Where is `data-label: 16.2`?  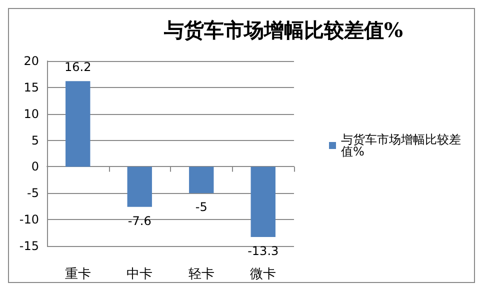
data-label: 16.2 is located at coordinates (78, 67).